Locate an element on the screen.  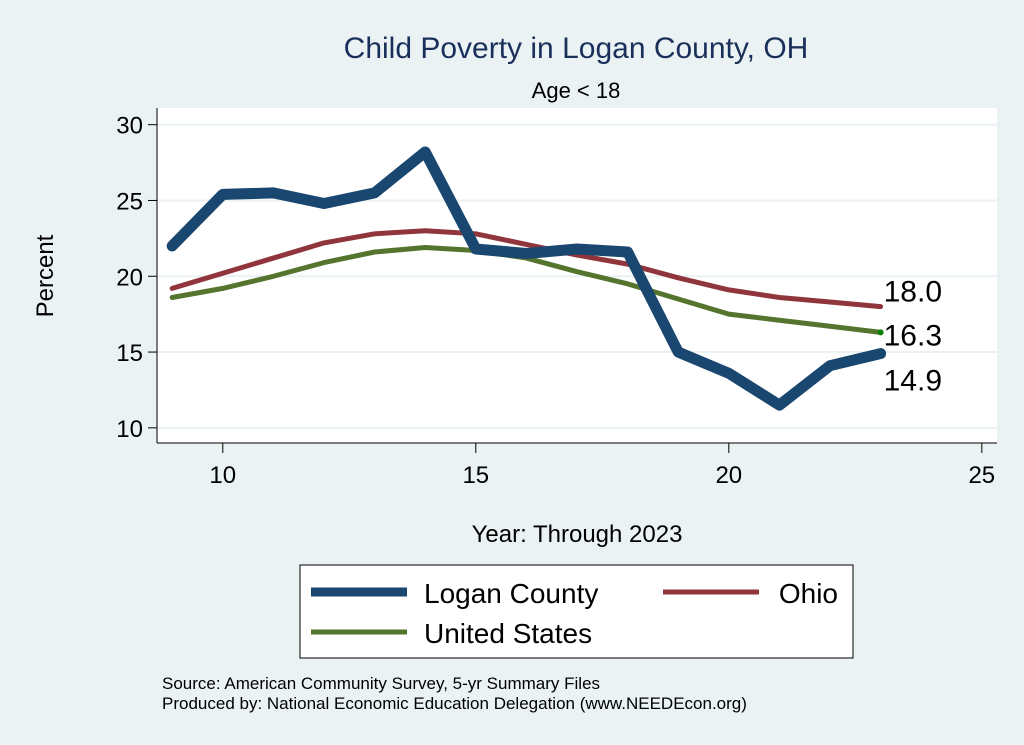
us-end-marker is located at coordinates (880, 332).